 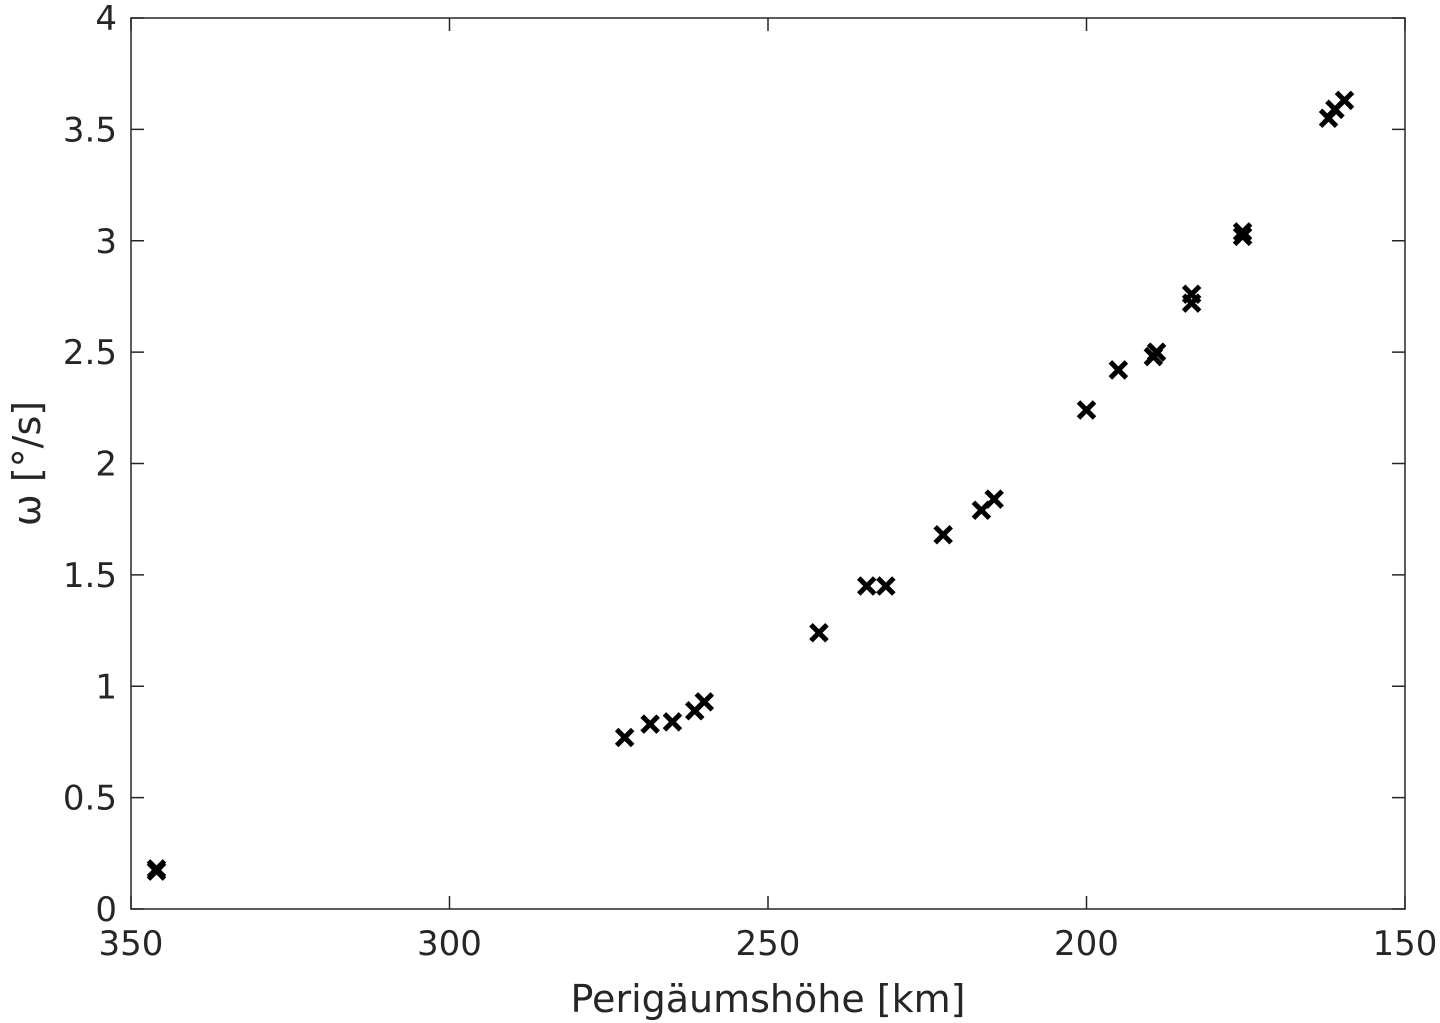 What do you see at coordinates (27, 463) in the screenshot?
I see `y-axis-label: ω [°/s]` at bounding box center [27, 463].